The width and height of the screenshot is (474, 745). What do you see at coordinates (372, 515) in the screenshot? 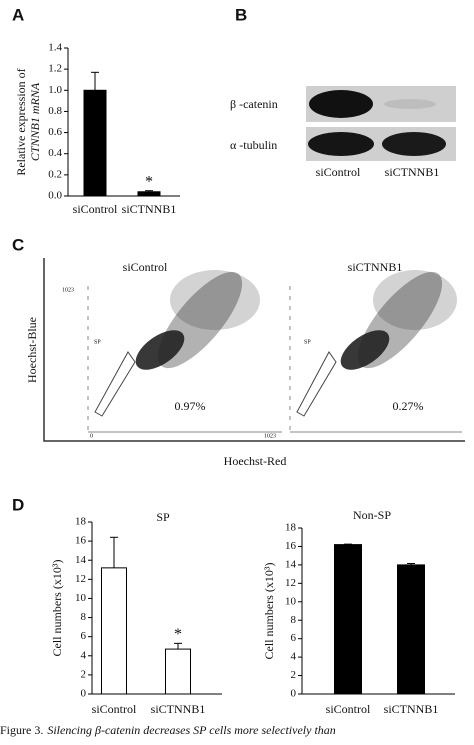
I see `chart-title: Non-SP` at bounding box center [372, 515].